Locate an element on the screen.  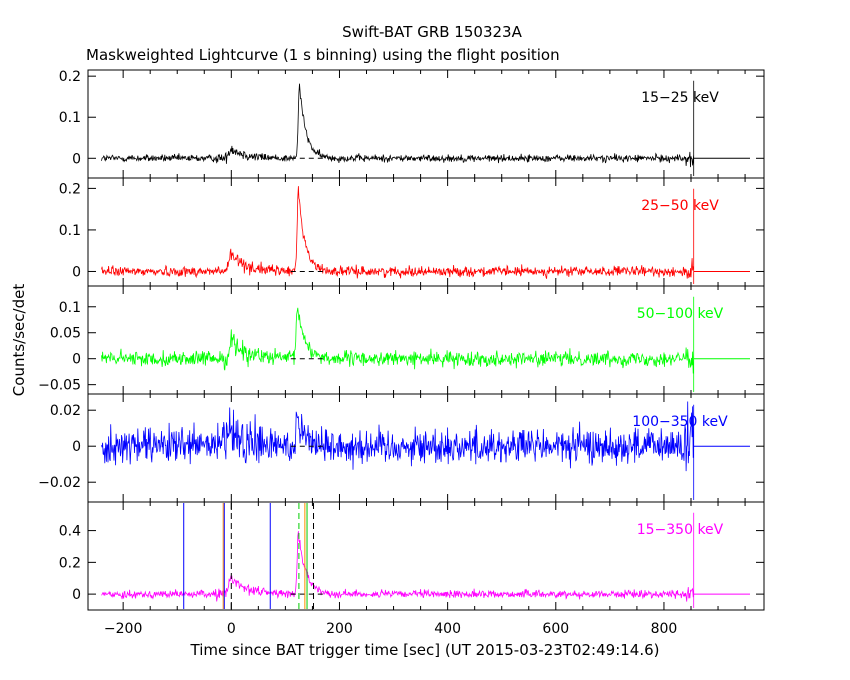
y-tick-label-1-0: 0 is located at coordinates (76, 272).